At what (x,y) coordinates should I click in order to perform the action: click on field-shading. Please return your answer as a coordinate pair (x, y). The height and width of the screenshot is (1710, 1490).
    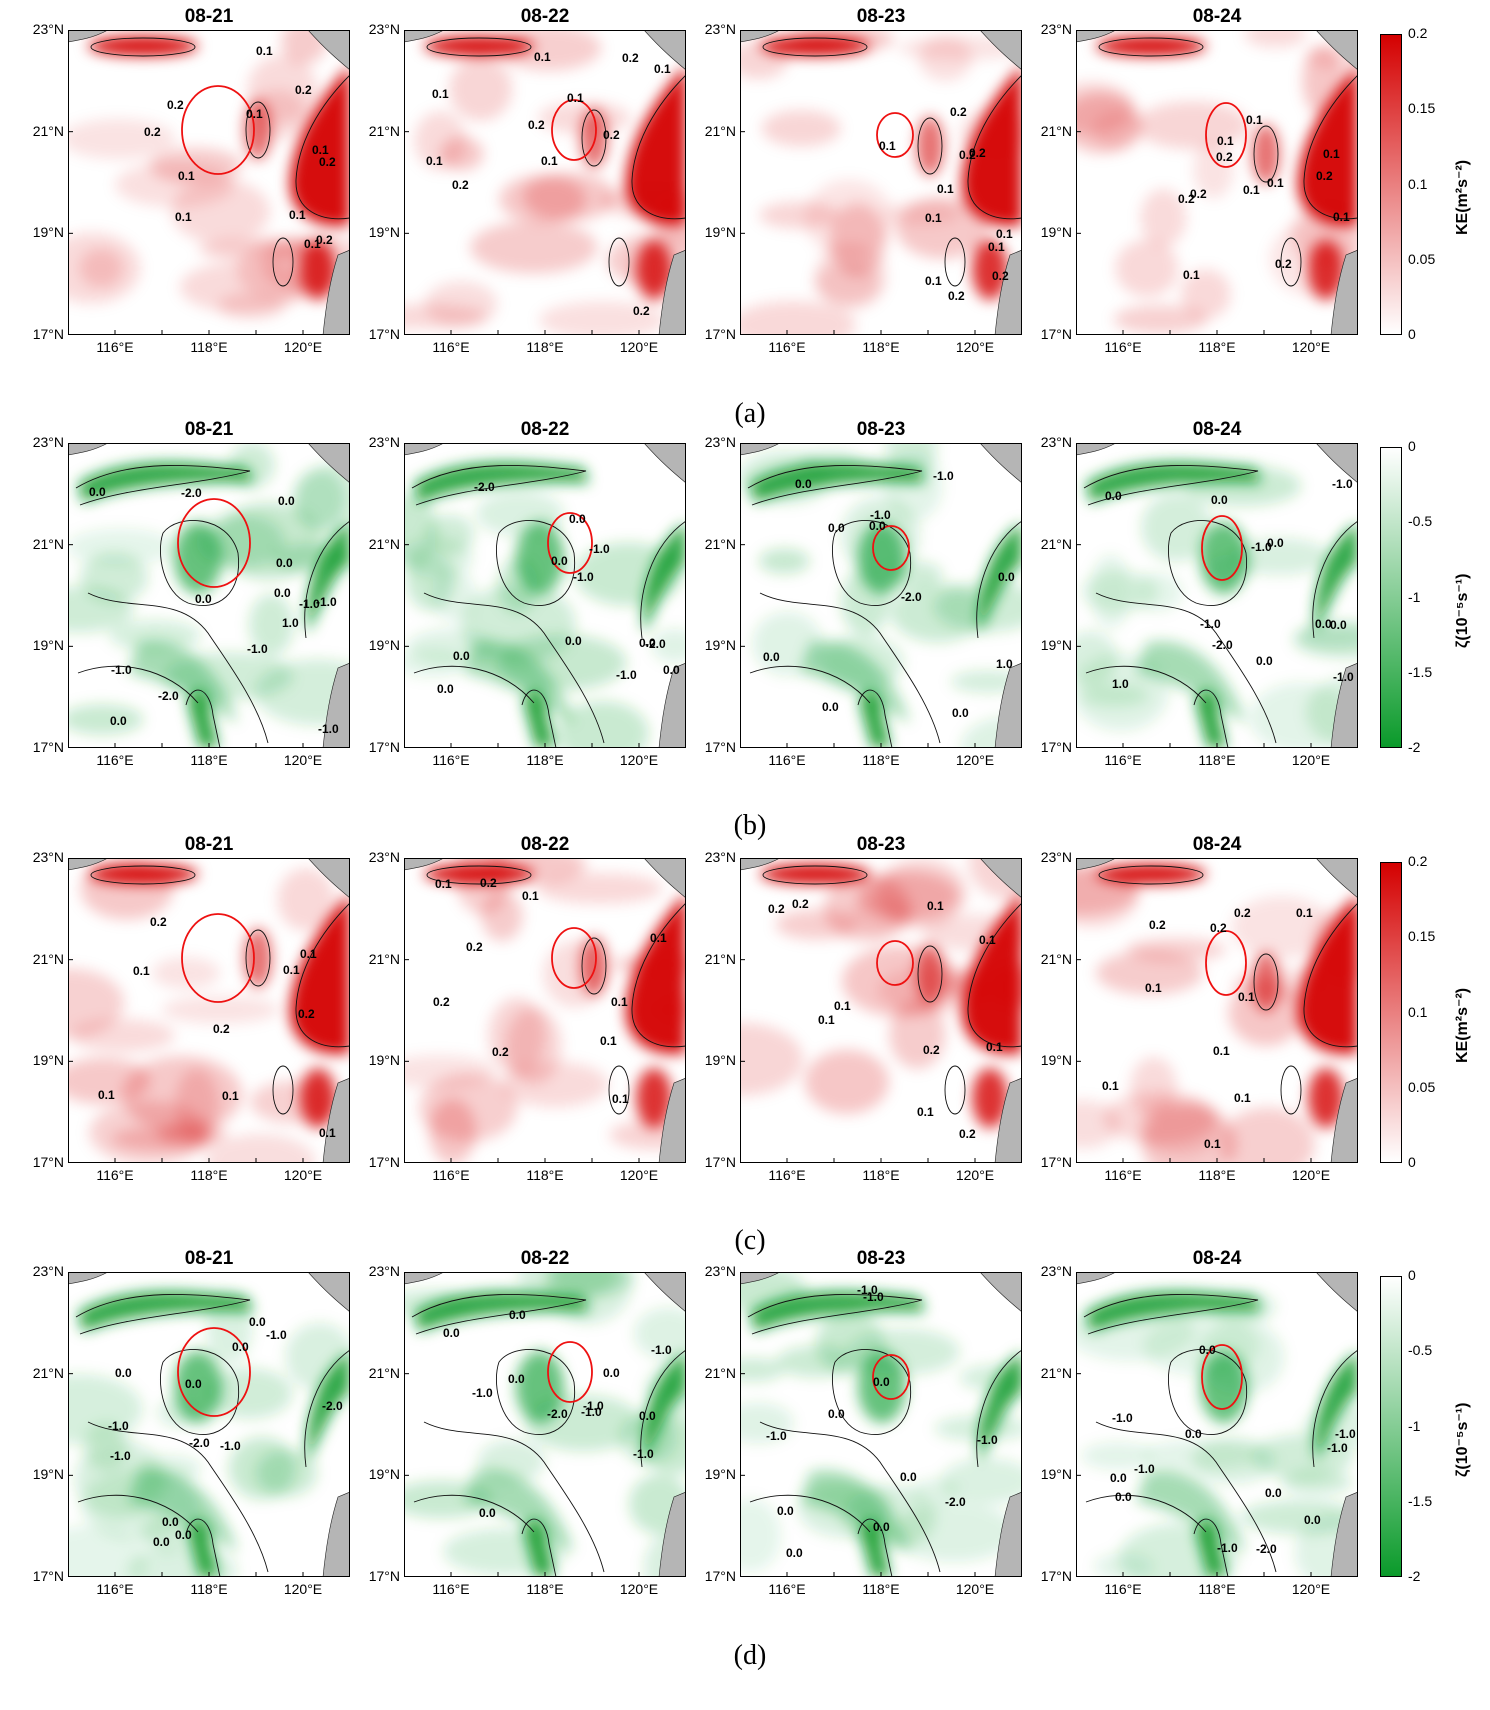
    Looking at the image, I should click on (209, 1011).